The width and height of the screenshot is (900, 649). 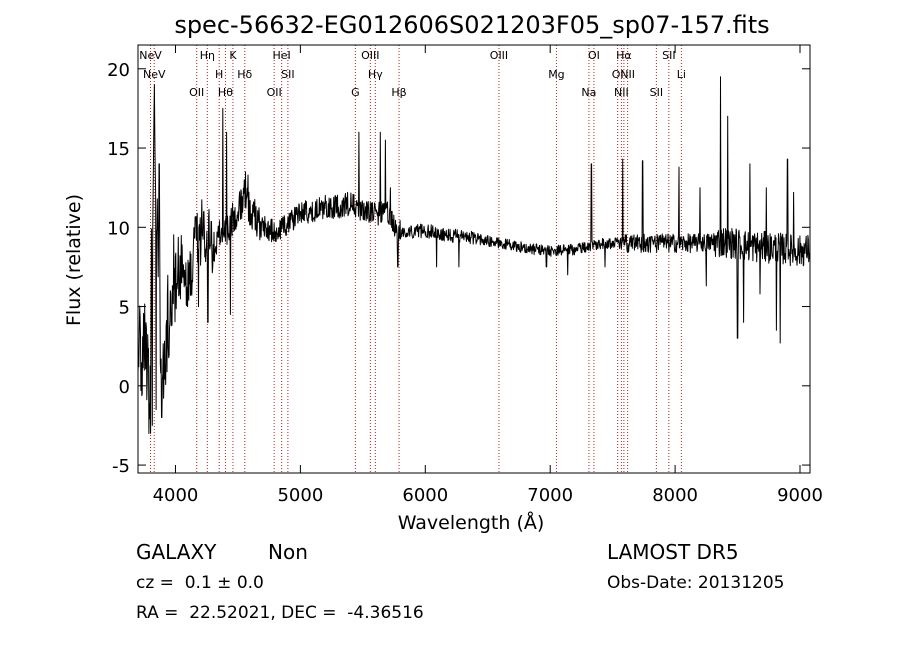 I want to click on y-tick-label: 20, so click(x=118, y=70).